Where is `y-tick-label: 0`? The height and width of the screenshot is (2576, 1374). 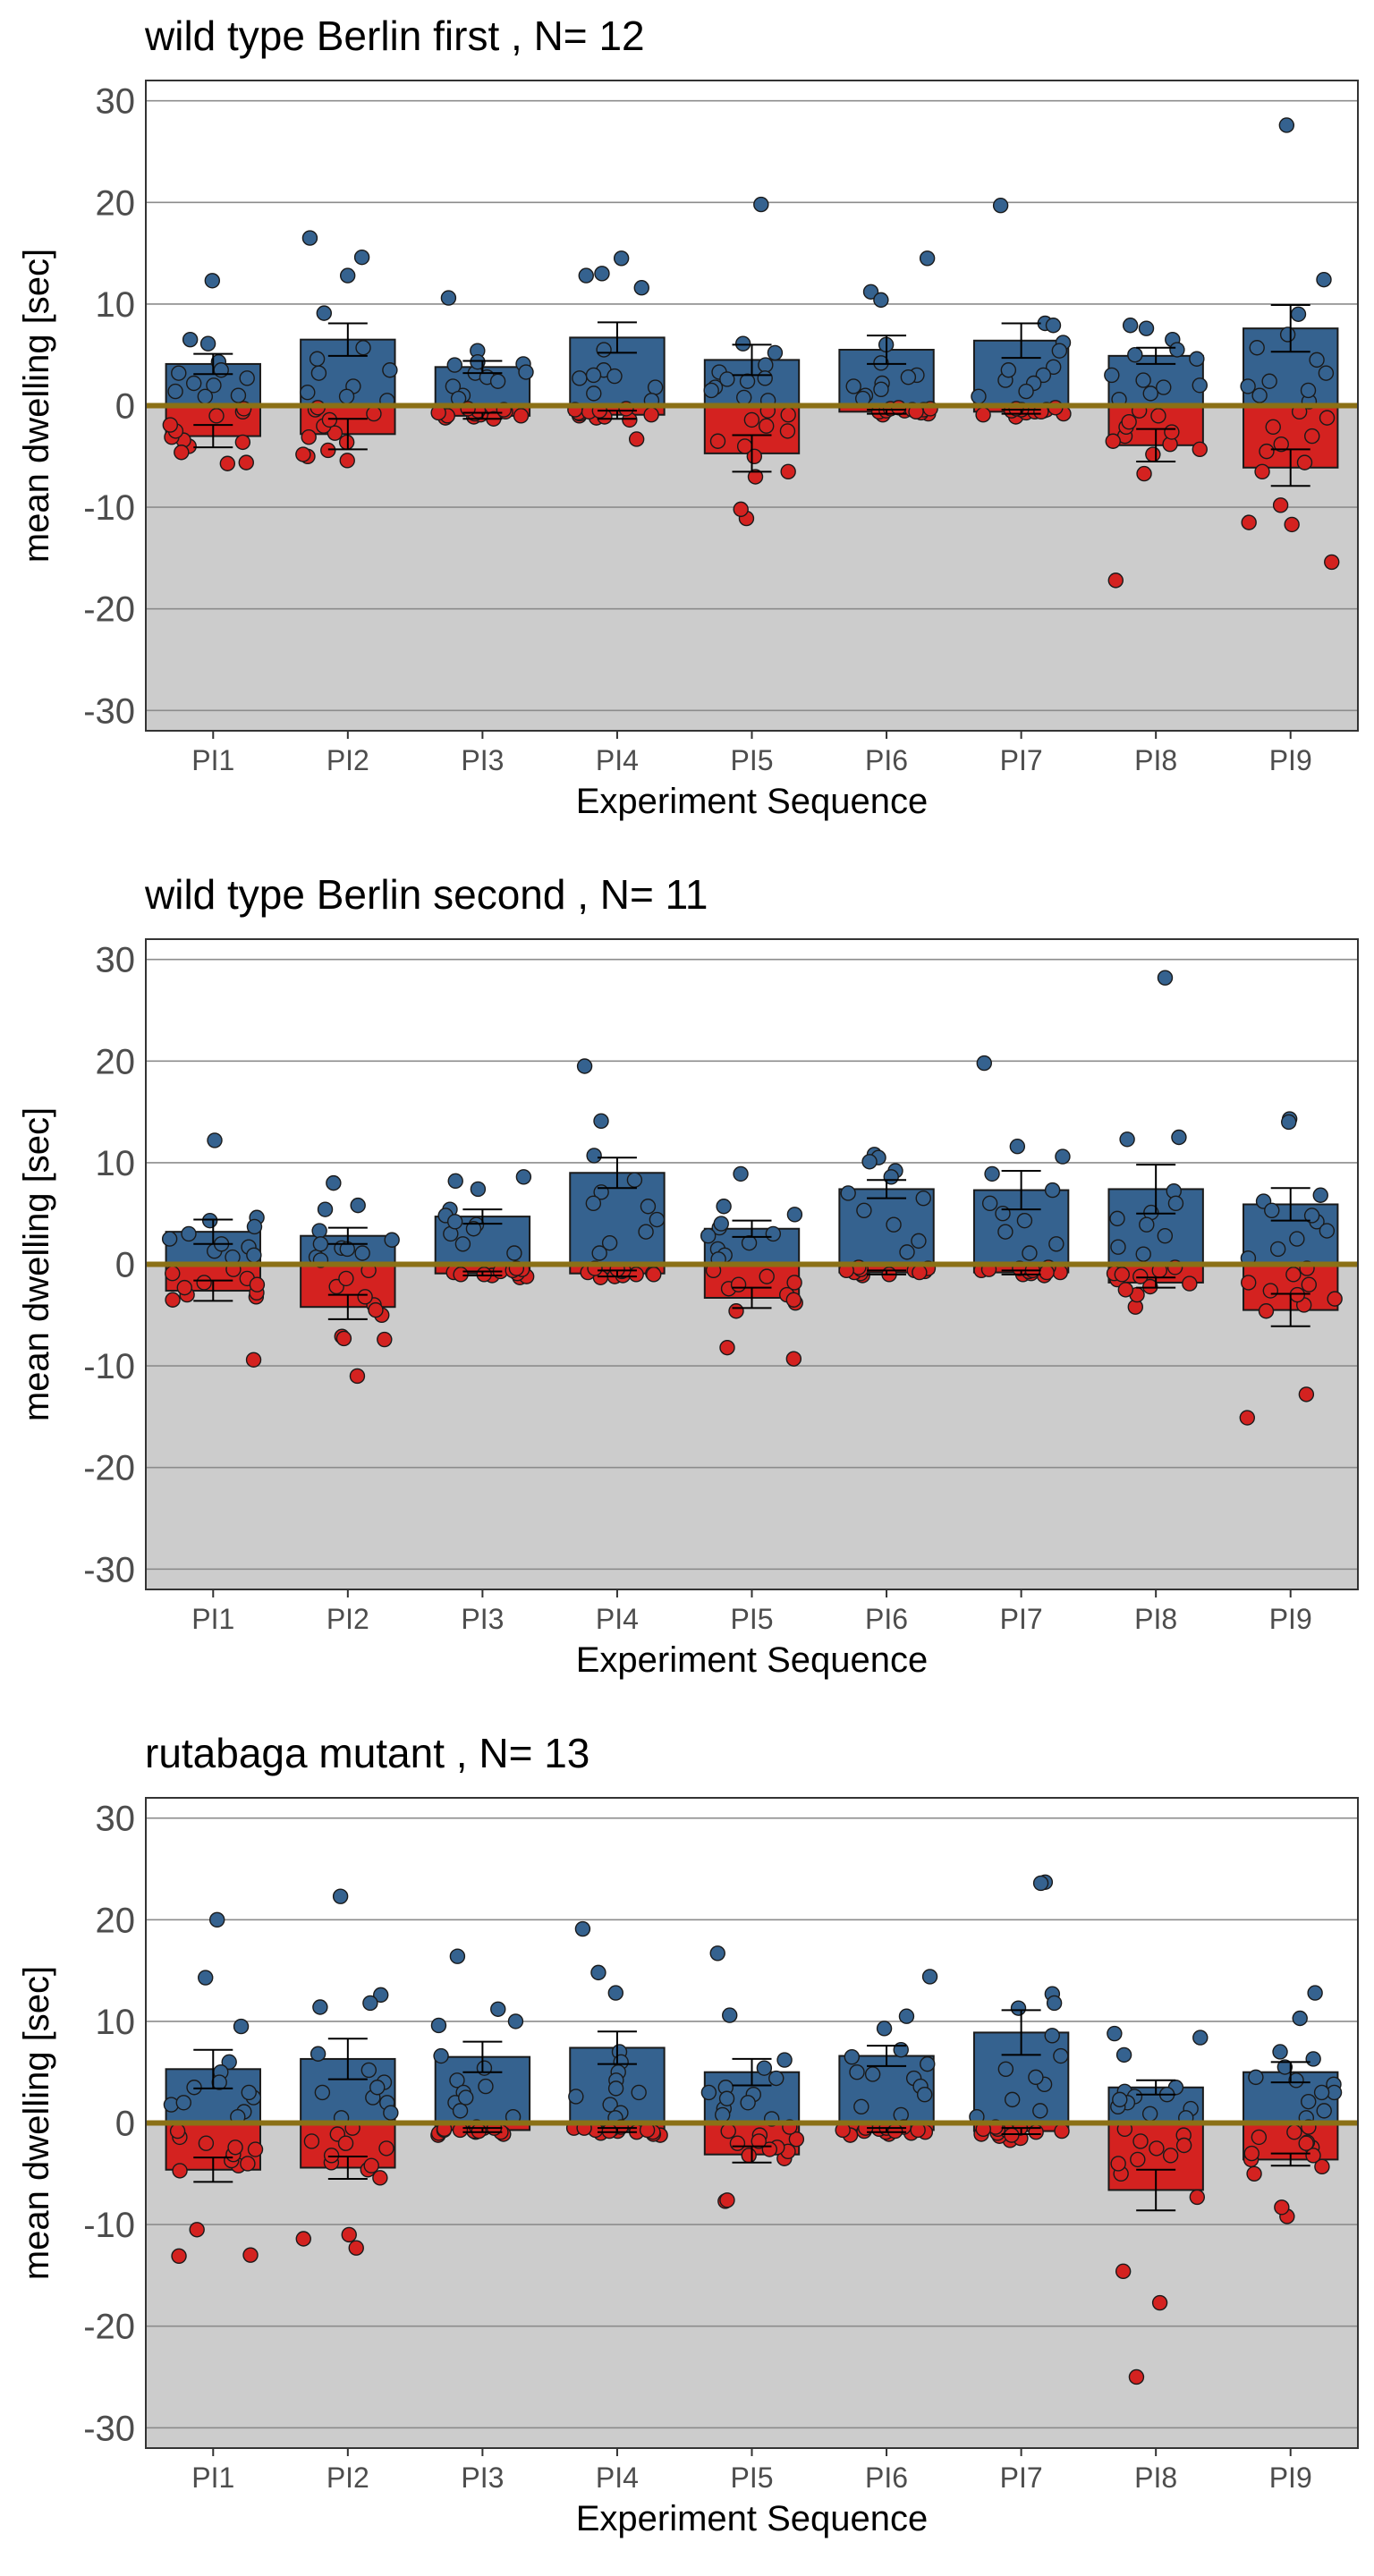 y-tick-label: 0 is located at coordinates (125, 1265).